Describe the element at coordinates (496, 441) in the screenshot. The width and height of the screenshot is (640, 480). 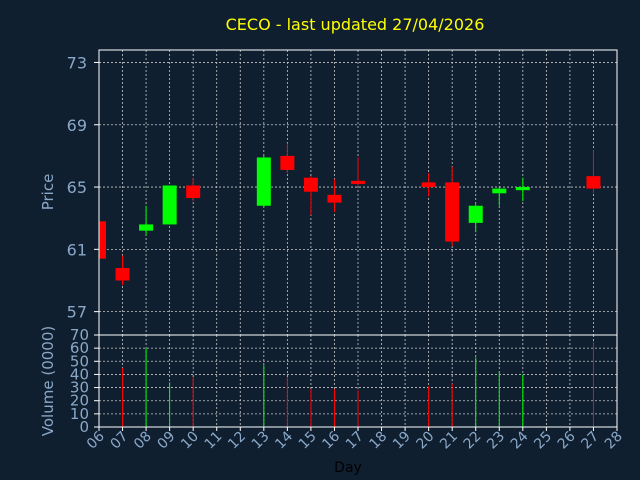
I see `day-tick-label: 23` at that location.